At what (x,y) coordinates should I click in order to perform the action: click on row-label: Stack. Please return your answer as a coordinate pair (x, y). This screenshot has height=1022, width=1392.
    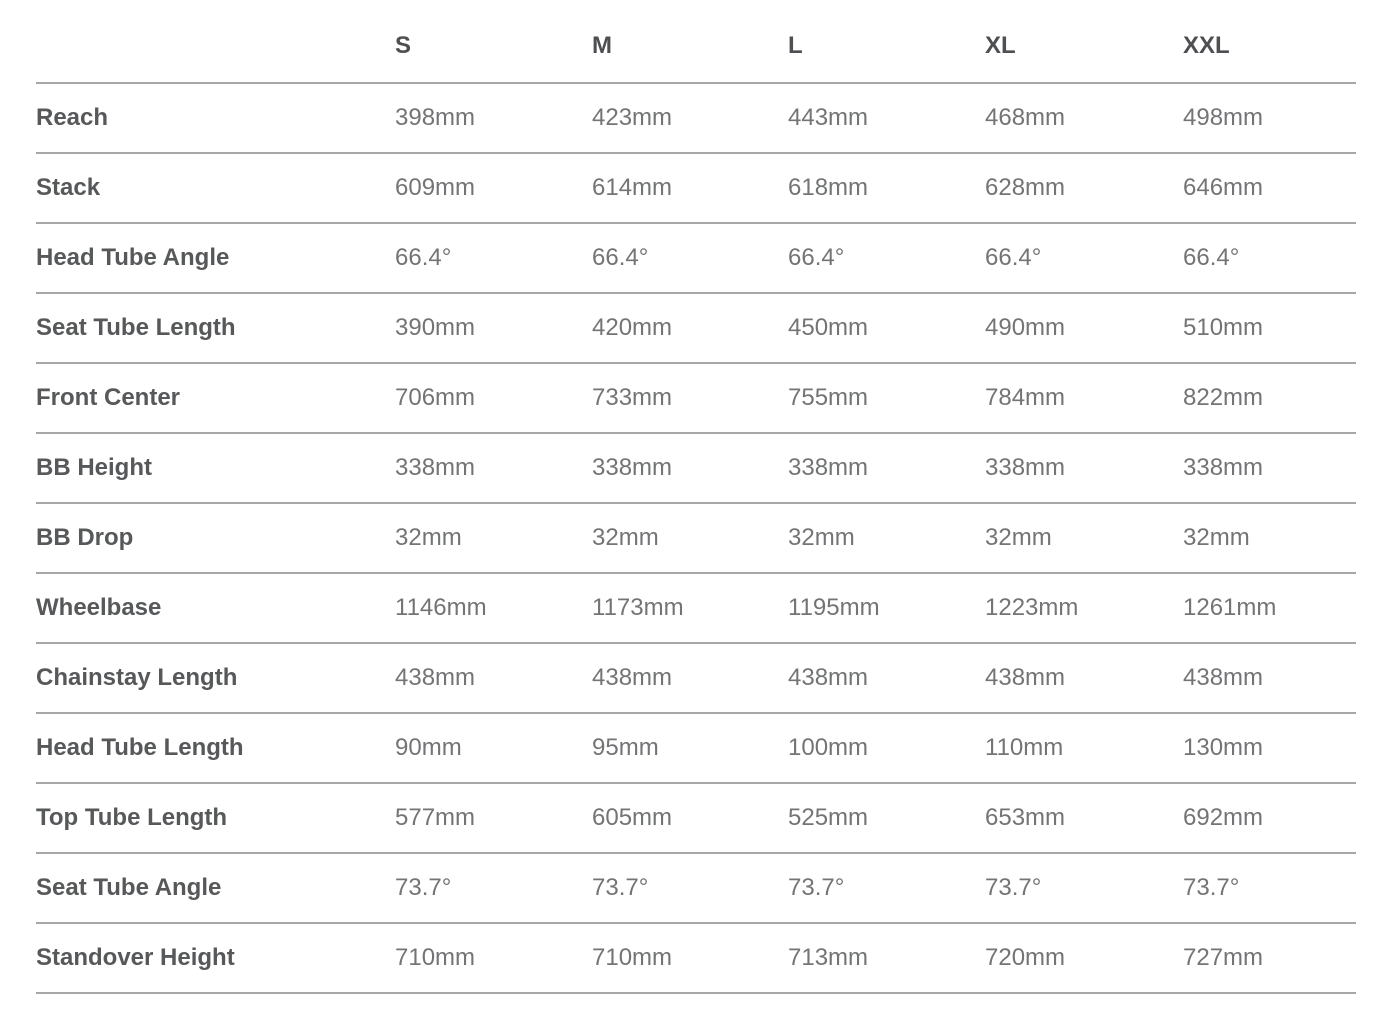
    Looking at the image, I should click on (215, 188).